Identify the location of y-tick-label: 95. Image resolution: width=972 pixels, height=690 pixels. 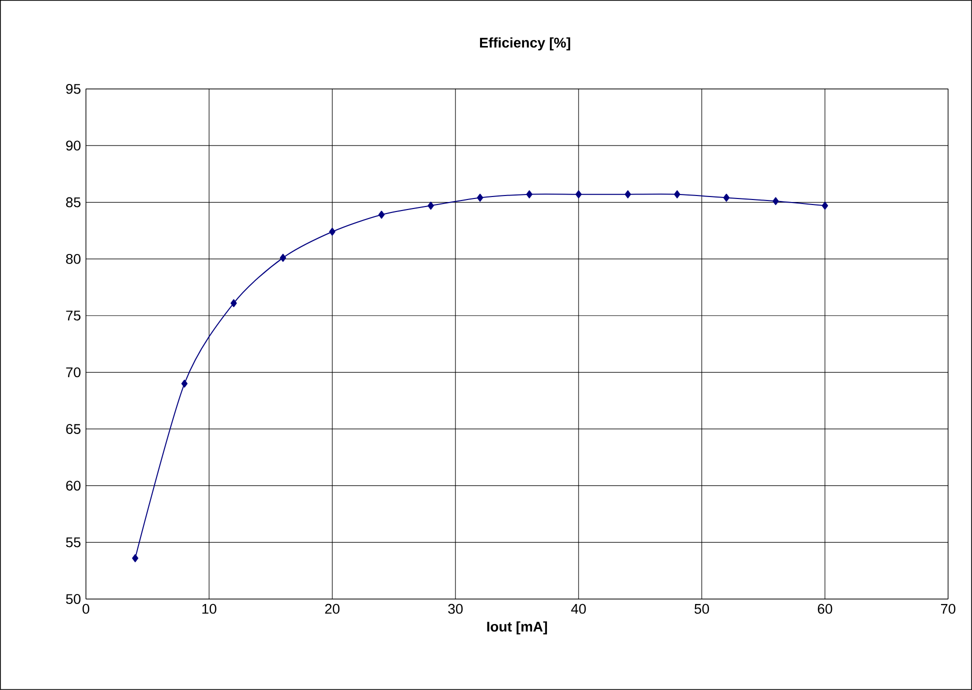
(73, 89).